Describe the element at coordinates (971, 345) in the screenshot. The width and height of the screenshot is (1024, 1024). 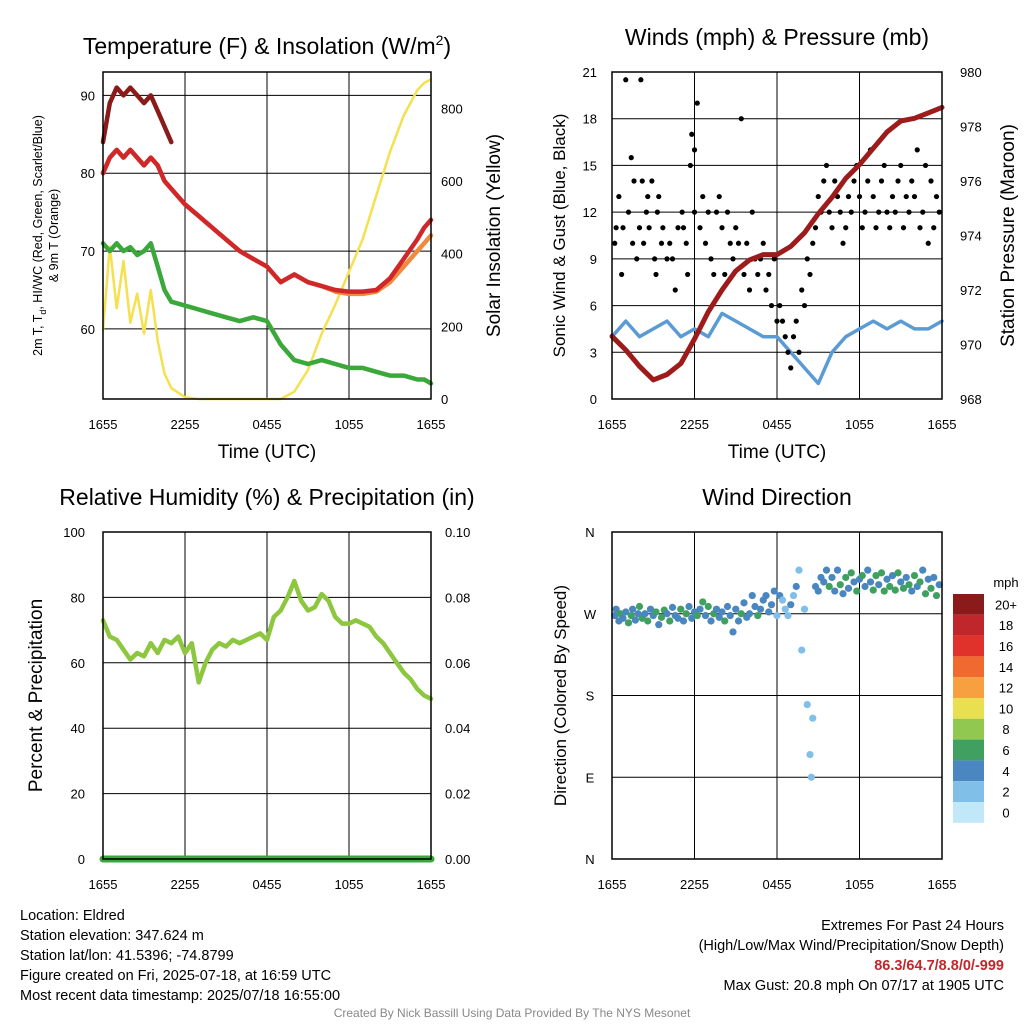
I see `wind-y2-tick-label: 970` at that location.